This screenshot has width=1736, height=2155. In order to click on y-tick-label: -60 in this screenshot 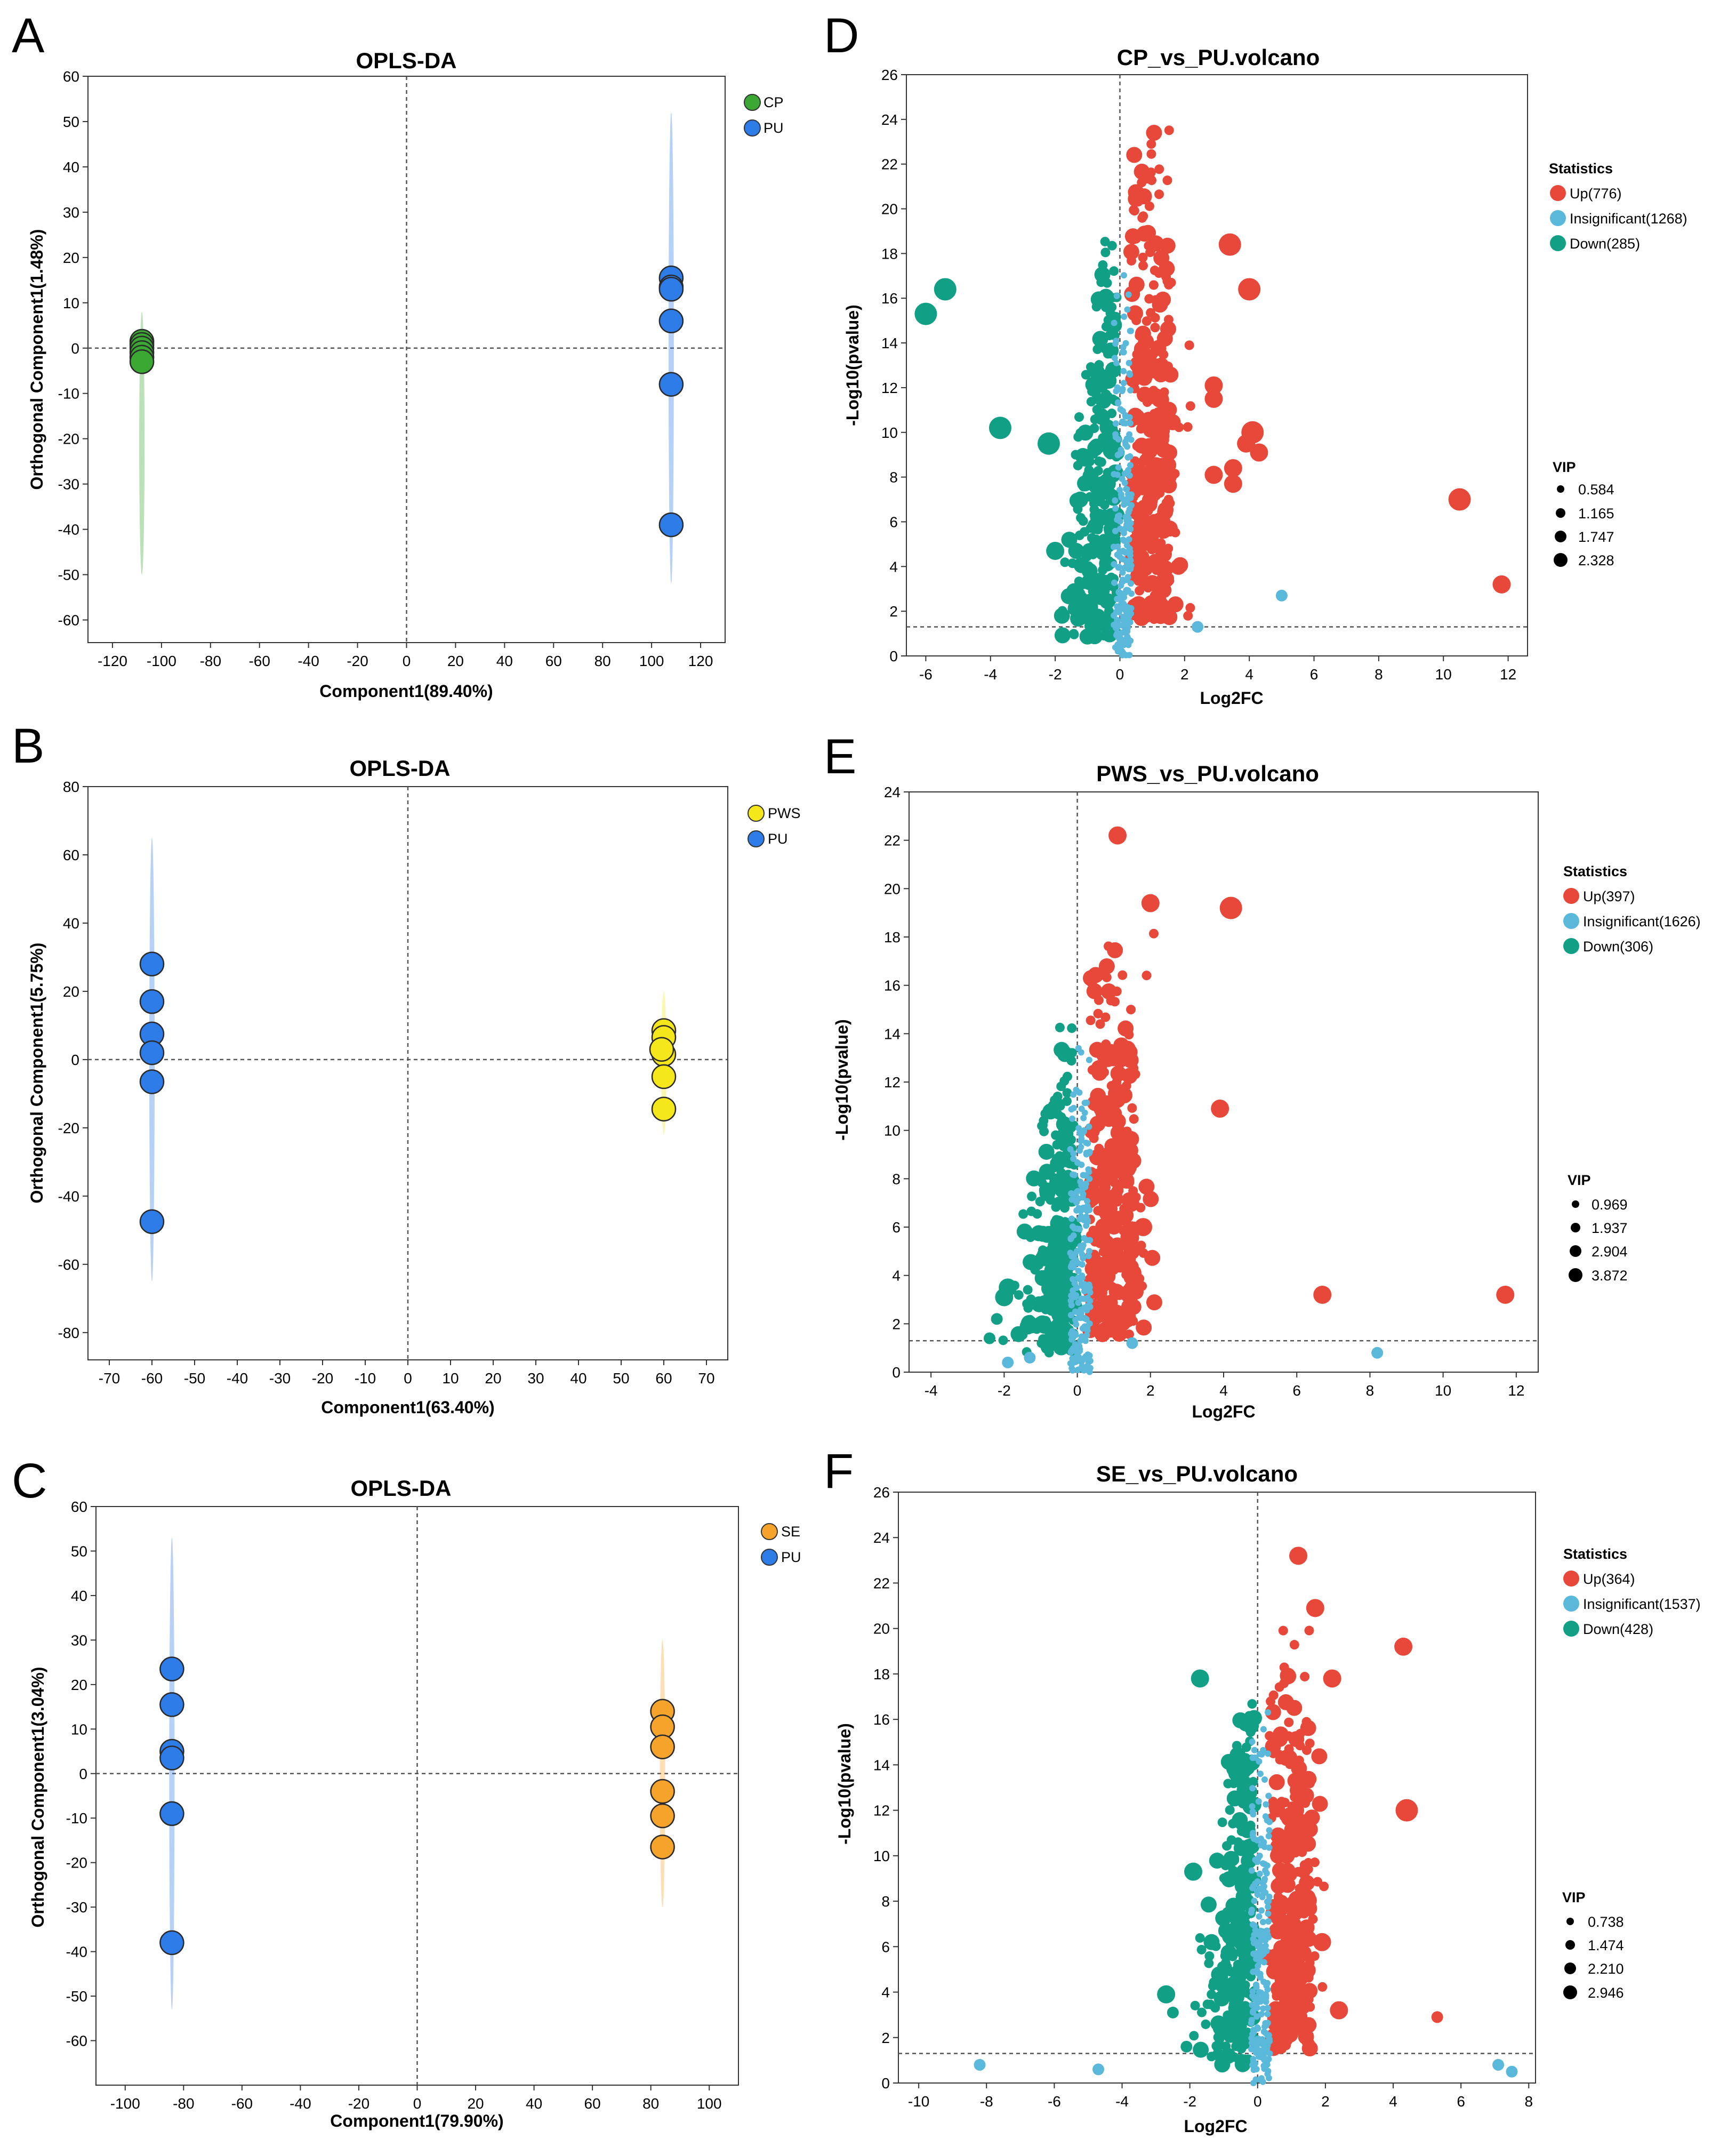, I will do `click(68, 620)`.